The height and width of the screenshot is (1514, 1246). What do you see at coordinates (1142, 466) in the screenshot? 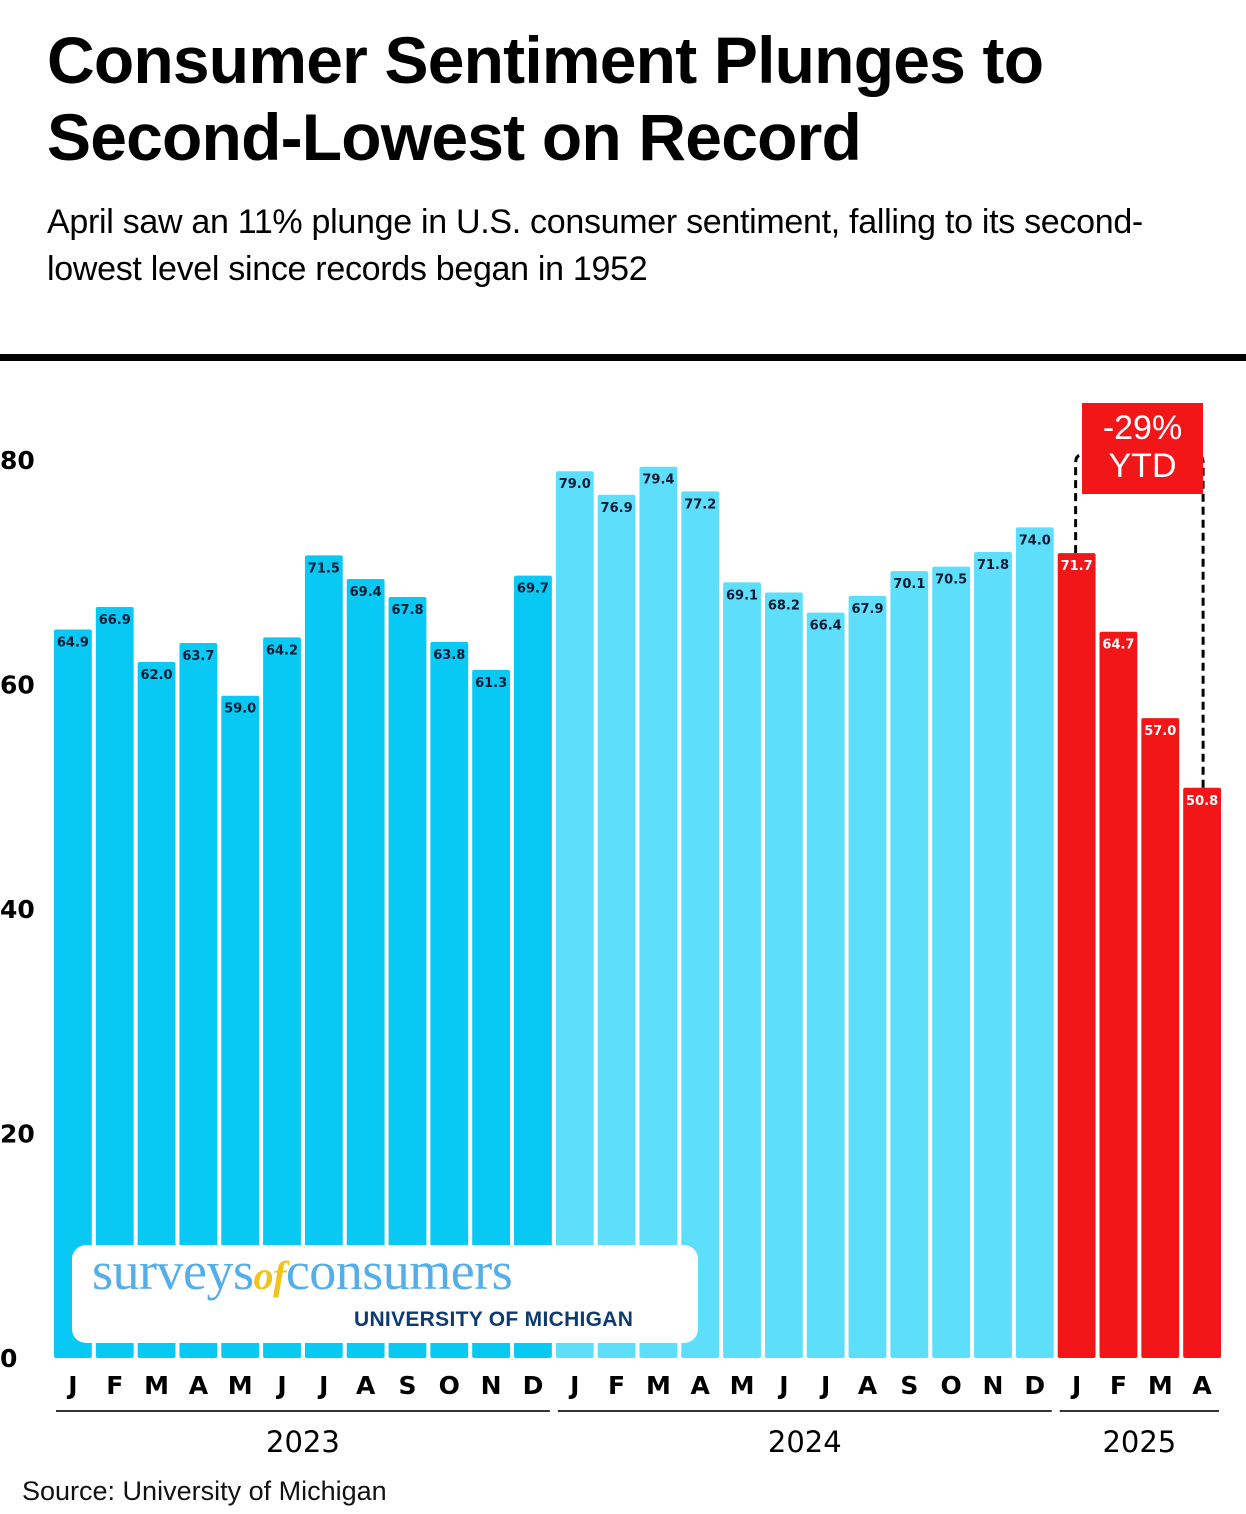
I see `ytd-label: YTD` at bounding box center [1142, 466].